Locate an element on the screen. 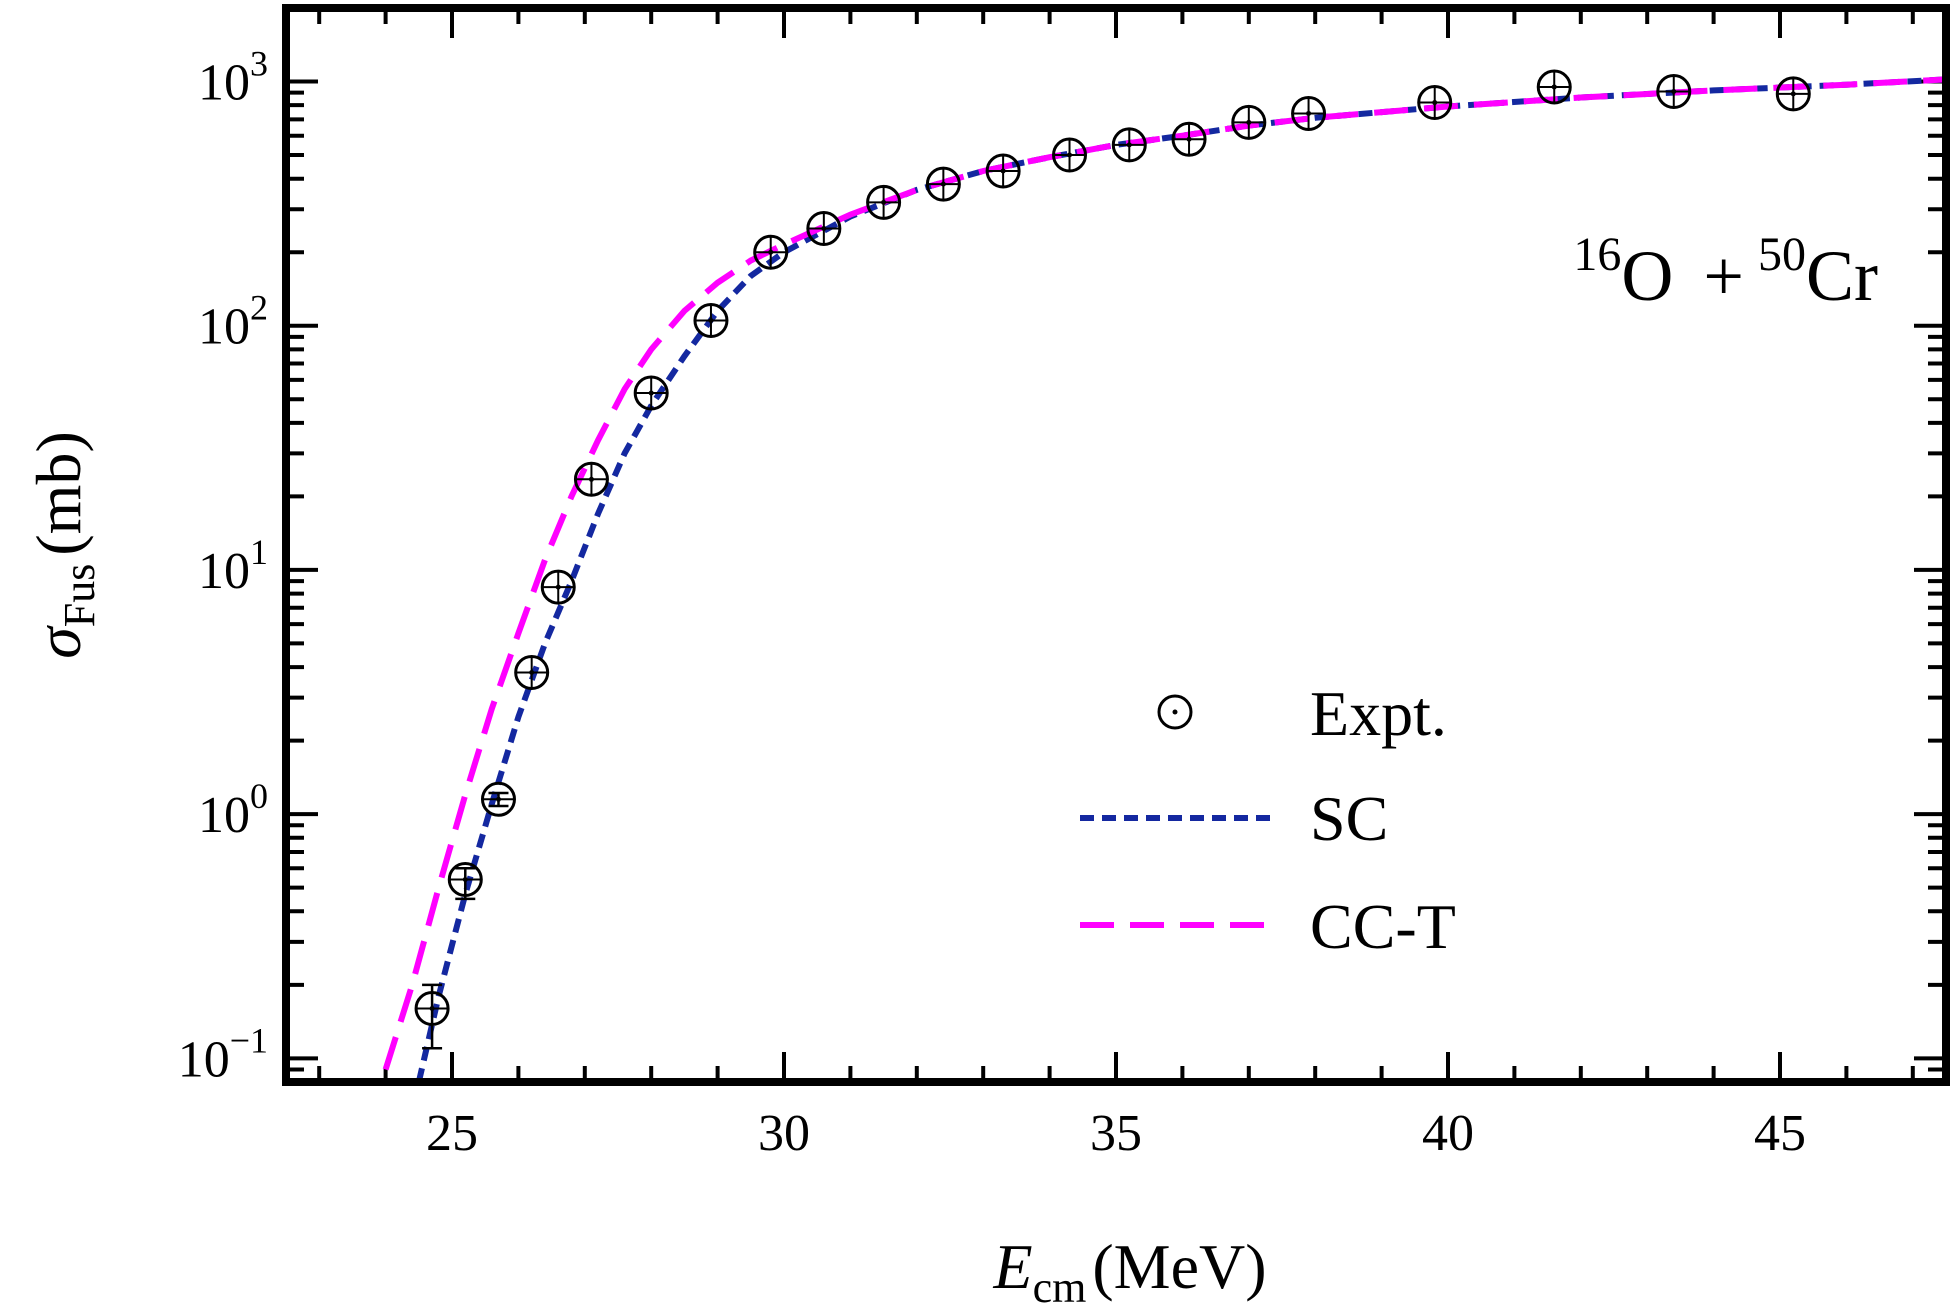 Image resolution: width=1951 pixels, height=1308 pixels. y-tick-labels: 10⁻¹ 10⁰ 10¹ 10² 10³ is located at coordinates (223, 566).